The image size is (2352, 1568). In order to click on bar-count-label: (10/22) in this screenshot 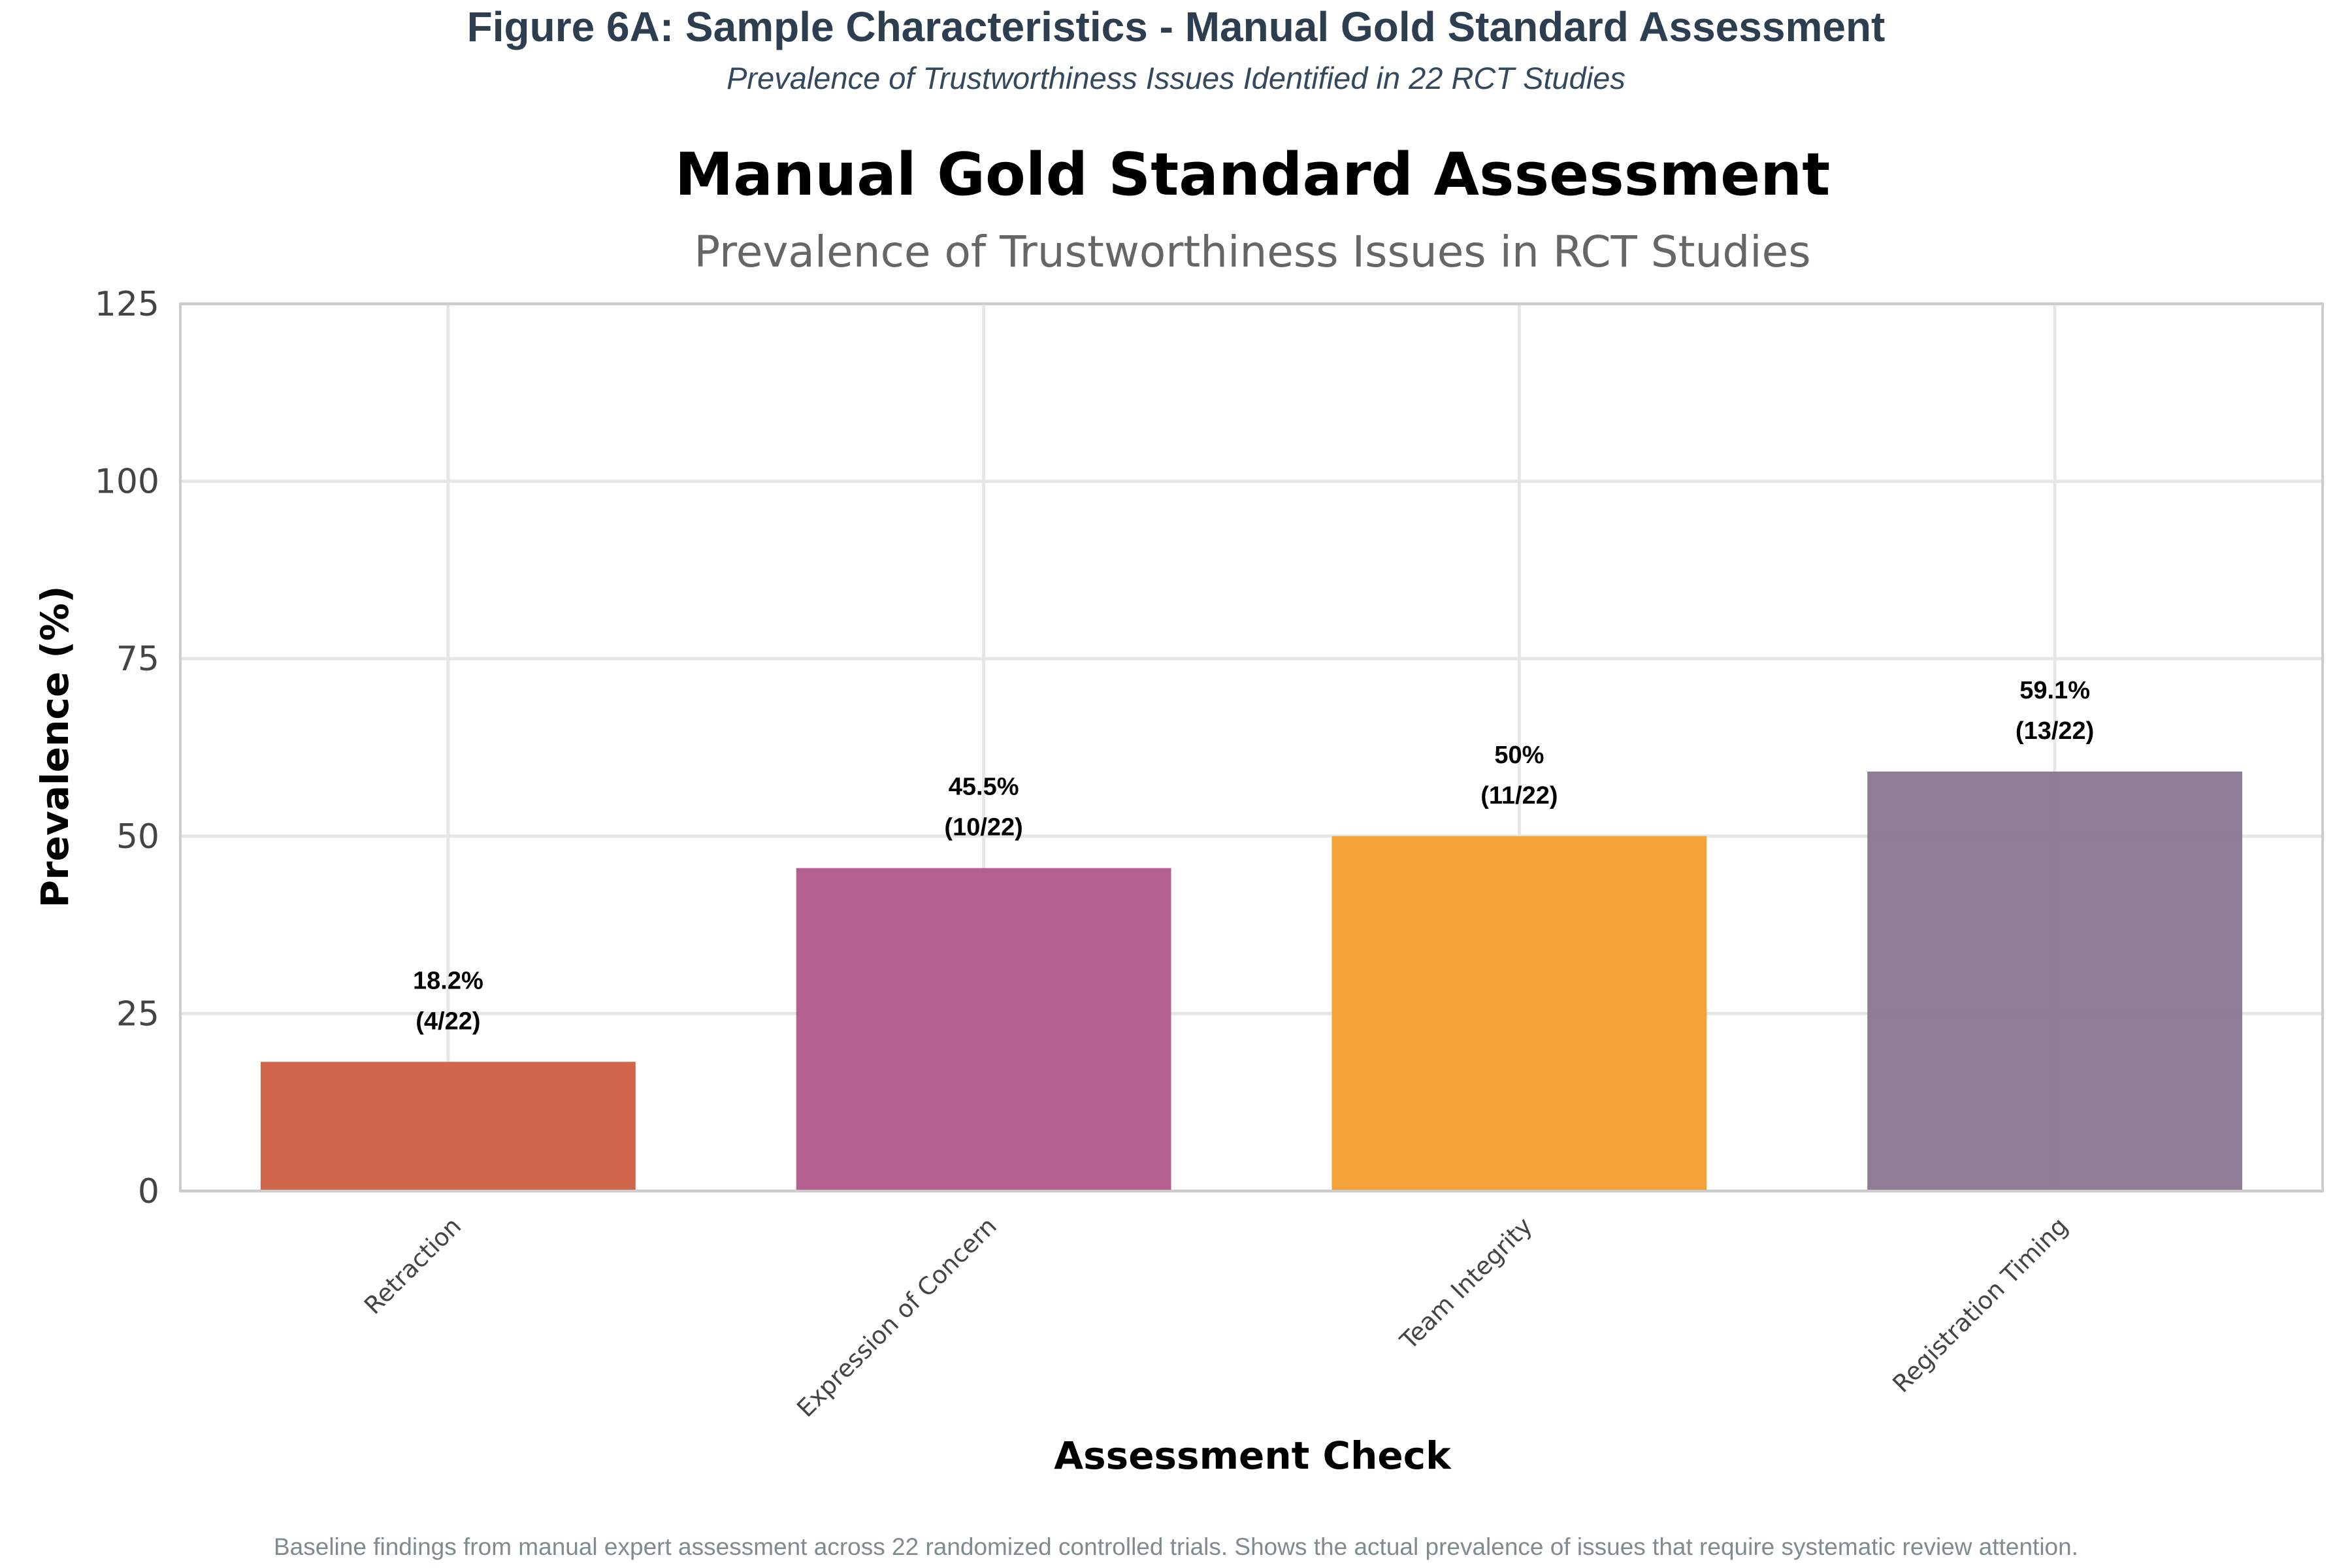, I will do `click(983, 827)`.